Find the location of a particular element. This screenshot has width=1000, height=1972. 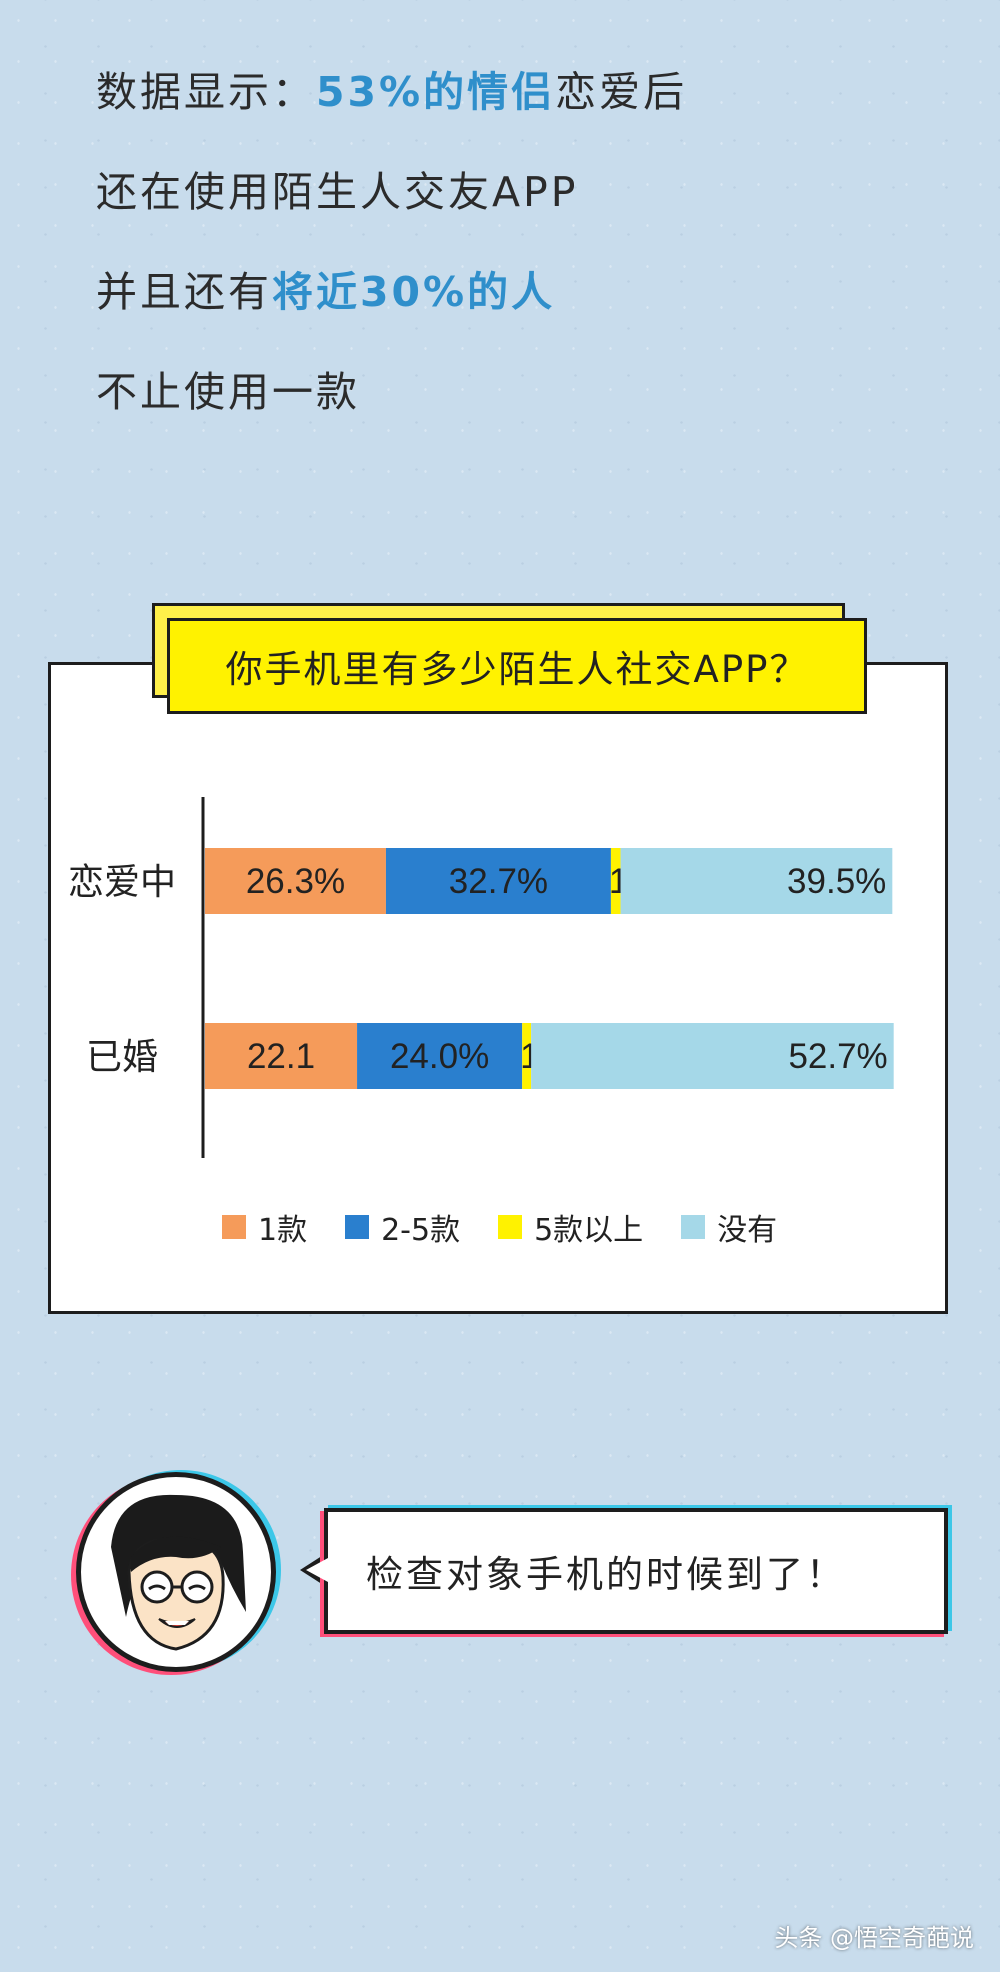

cartoon-face-icon is located at coordinates (178, 1572).